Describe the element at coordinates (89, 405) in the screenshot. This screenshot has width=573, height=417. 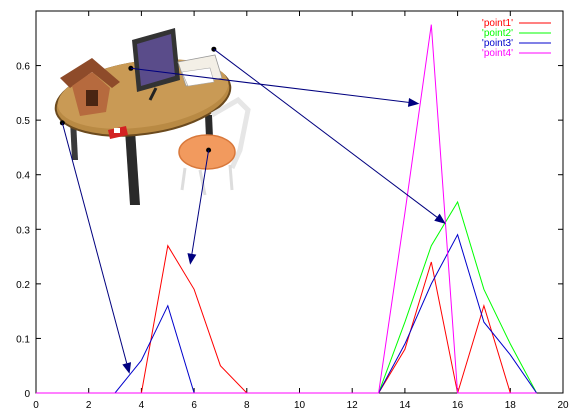
I see `x-tick-label: 2` at that location.